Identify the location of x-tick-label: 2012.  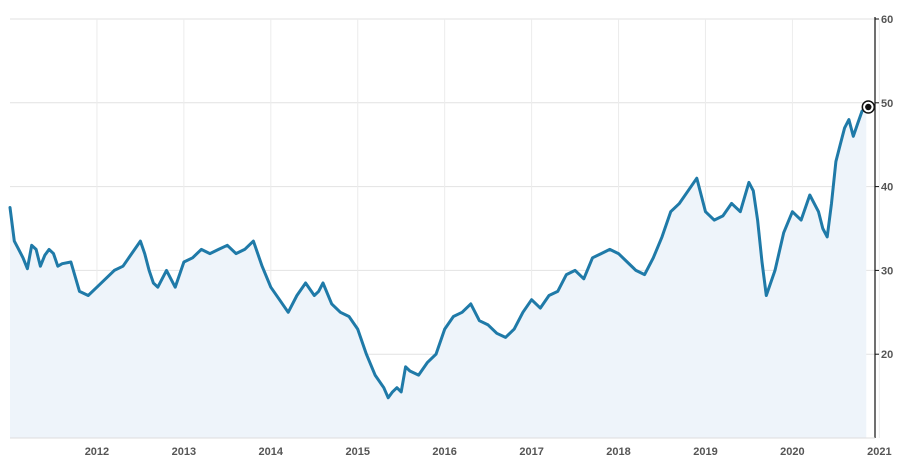
(97, 452).